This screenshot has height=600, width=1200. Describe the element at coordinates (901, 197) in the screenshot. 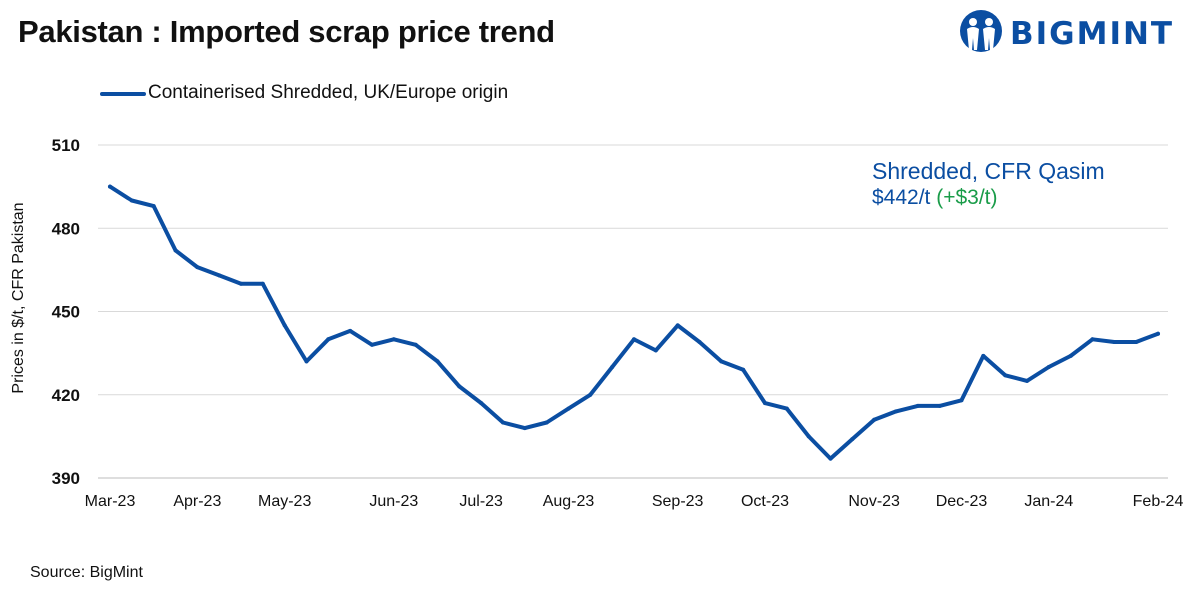

I see `annotation-price: $442/t` at that location.